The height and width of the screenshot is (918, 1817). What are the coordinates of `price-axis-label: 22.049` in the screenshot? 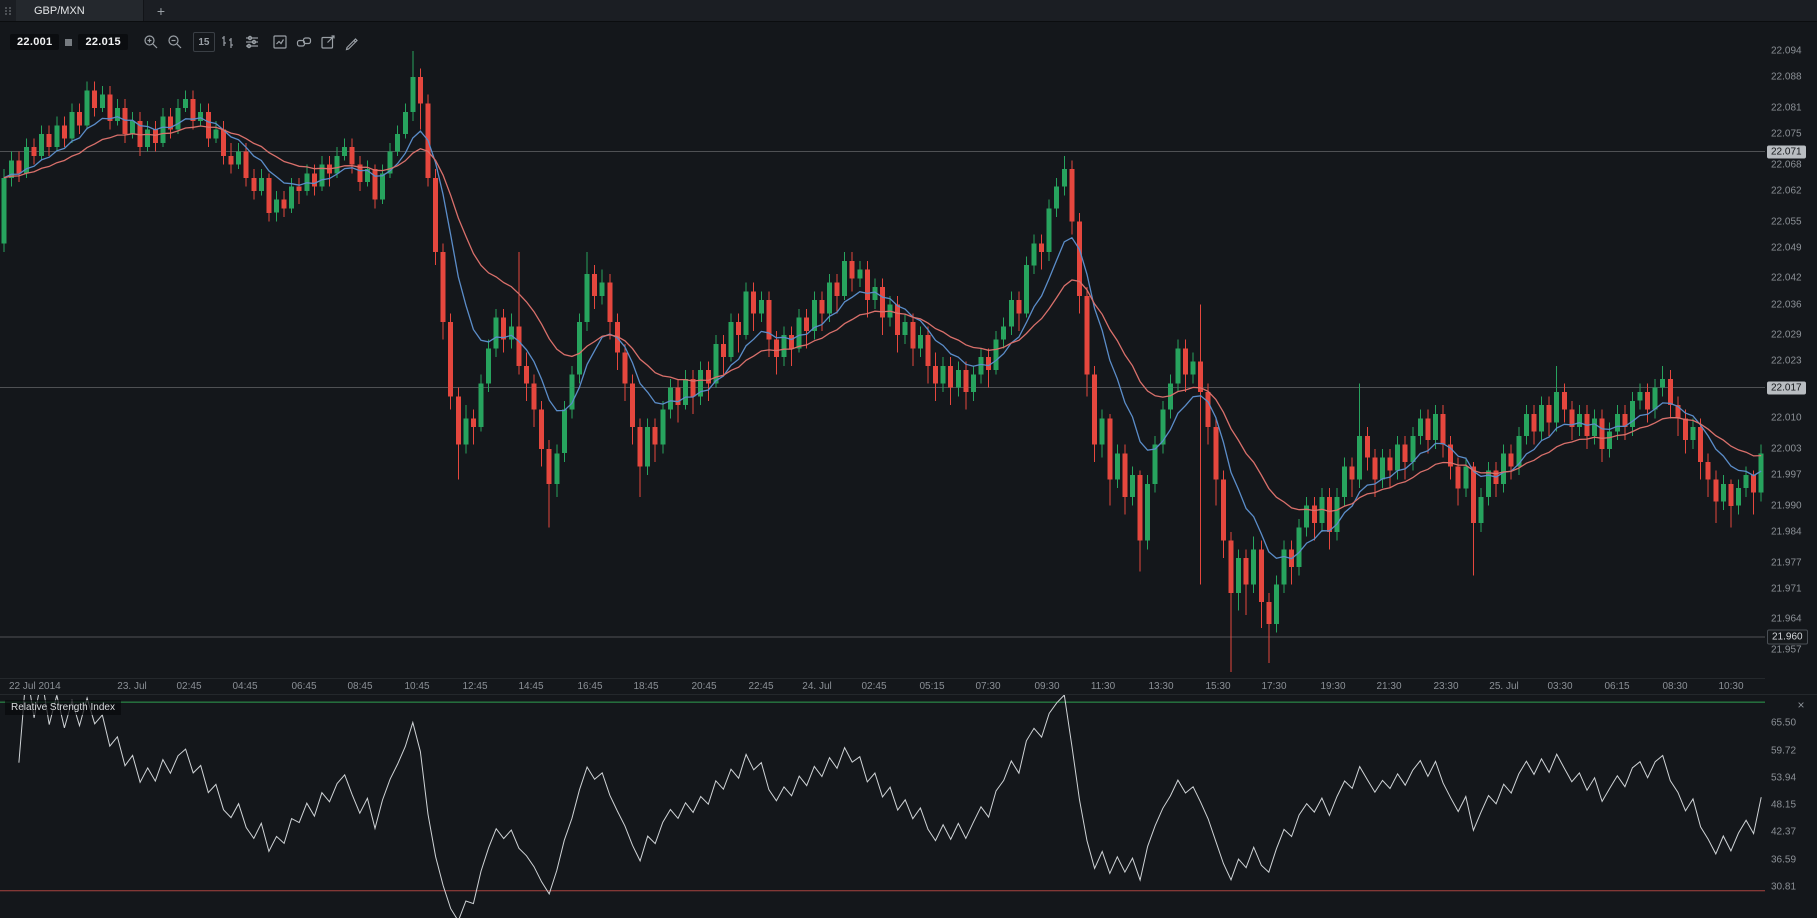 It's located at (1786, 248).